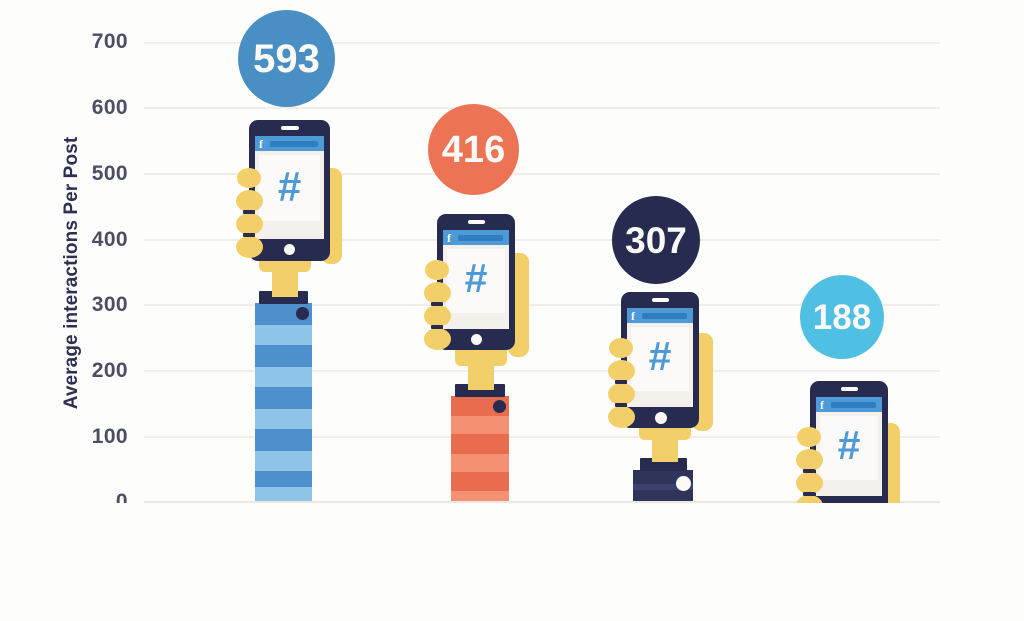 This screenshot has width=1024, height=621. What do you see at coordinates (109, 304) in the screenshot?
I see `y-tick-300: 300` at bounding box center [109, 304].